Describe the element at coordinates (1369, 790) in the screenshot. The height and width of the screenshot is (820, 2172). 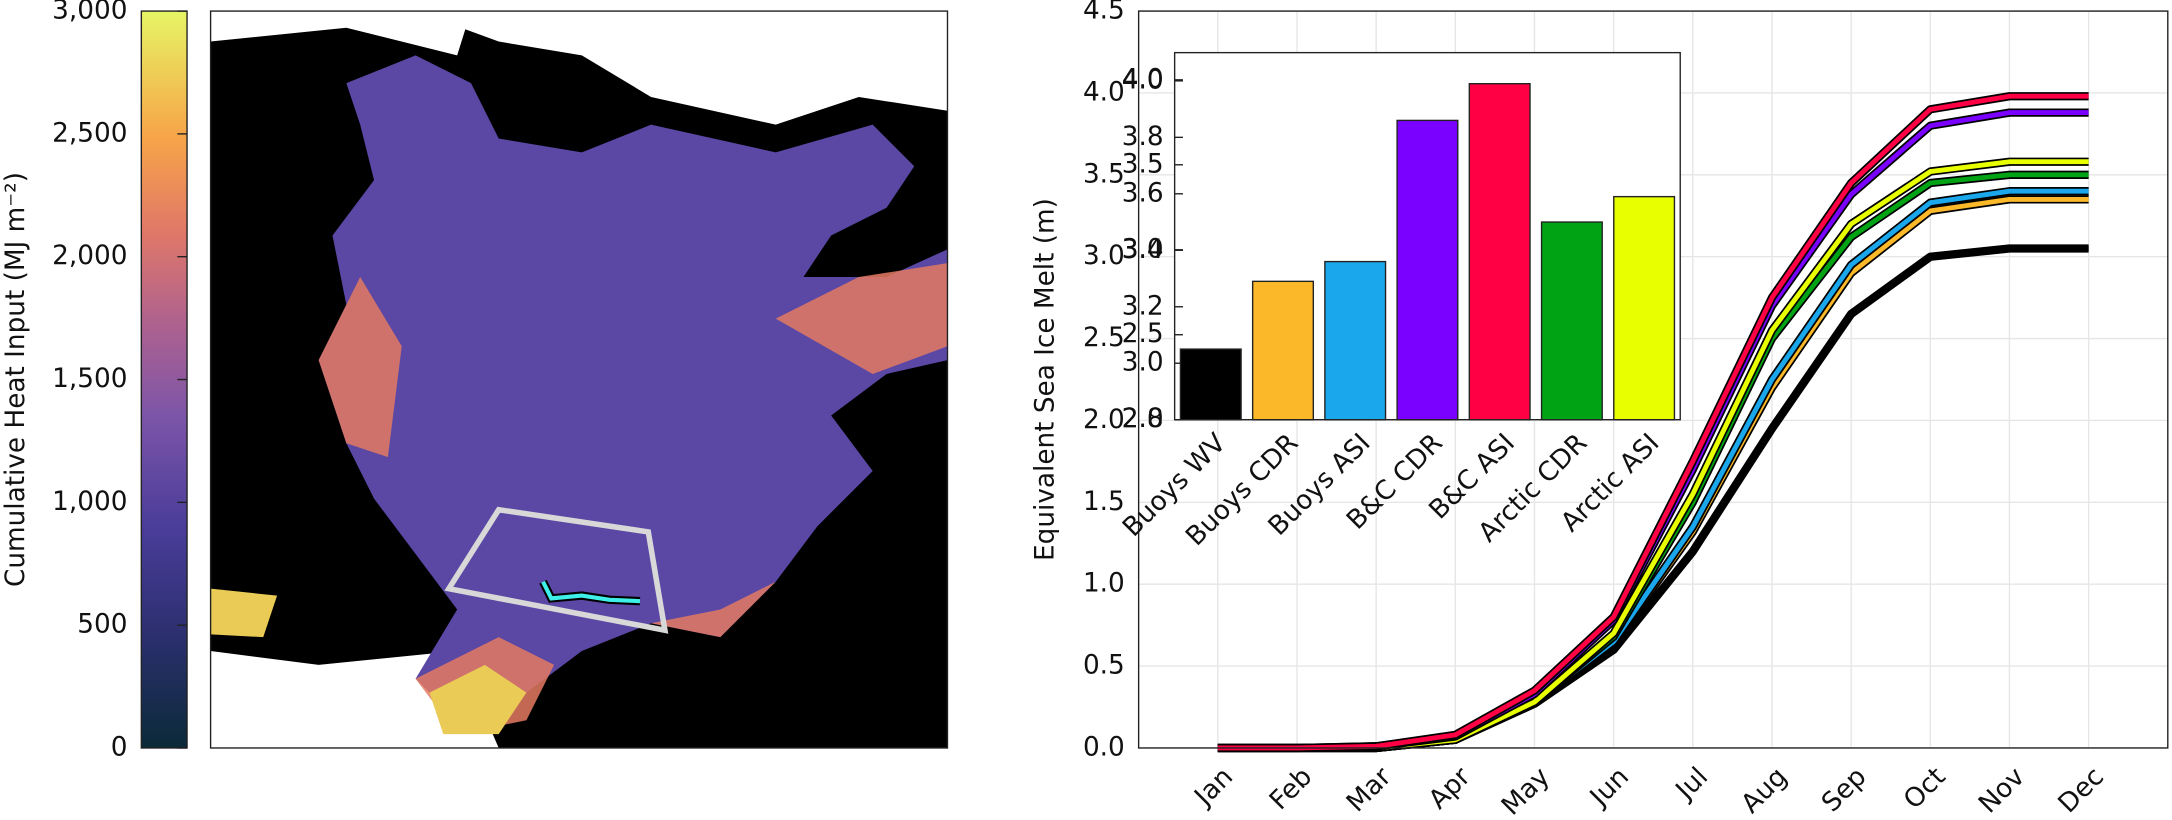
I see `x-tick-label: Mar` at that location.